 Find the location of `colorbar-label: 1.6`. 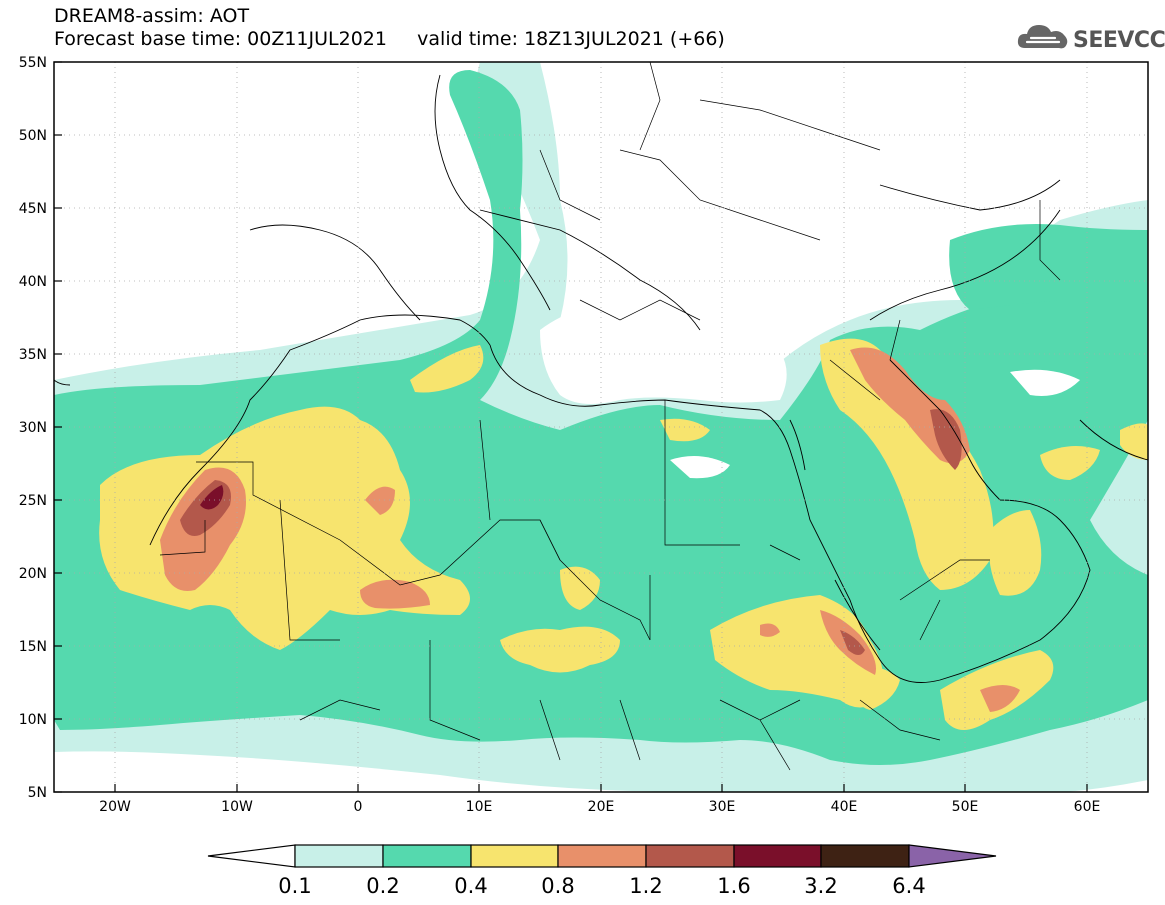

colorbar-label: 1.6 is located at coordinates (733, 886).